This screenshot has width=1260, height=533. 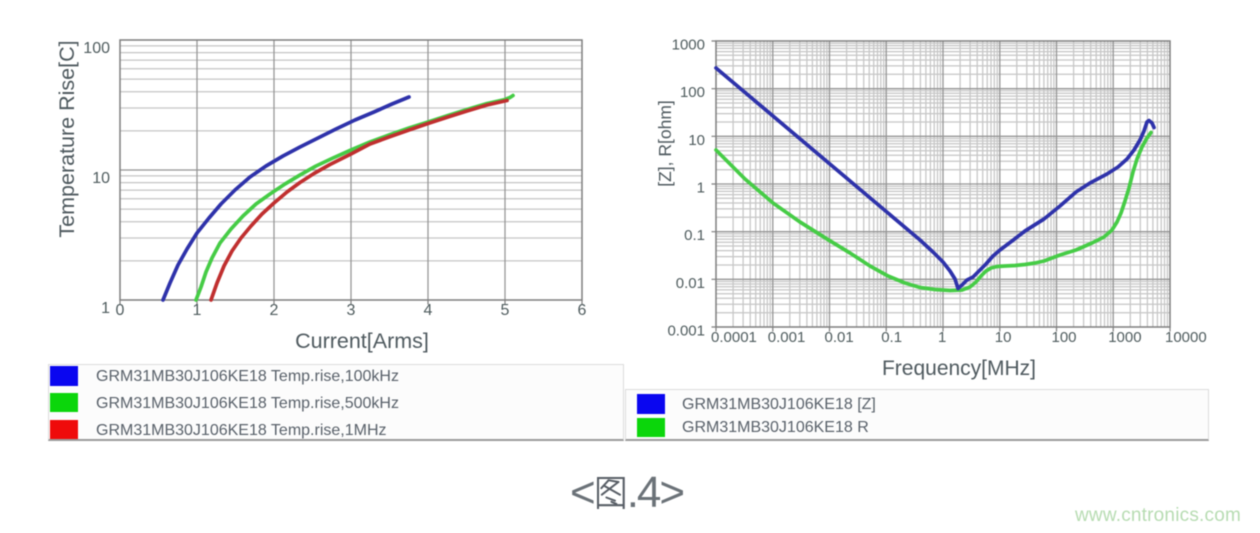 What do you see at coordinates (959, 368) in the screenshot?
I see `svg-text: Frequency[MHz]` at bounding box center [959, 368].